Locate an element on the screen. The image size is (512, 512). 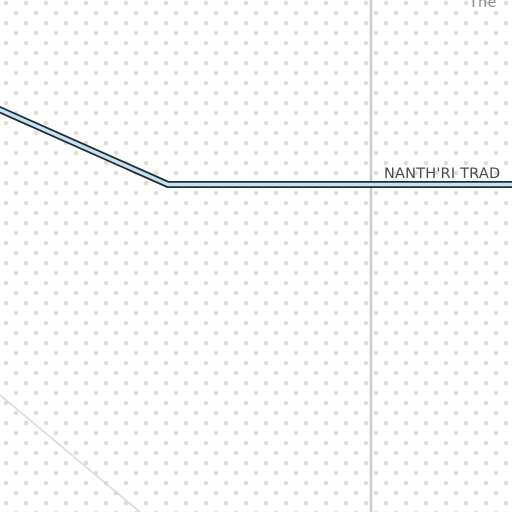
minor-path is located at coordinates (70, 453).